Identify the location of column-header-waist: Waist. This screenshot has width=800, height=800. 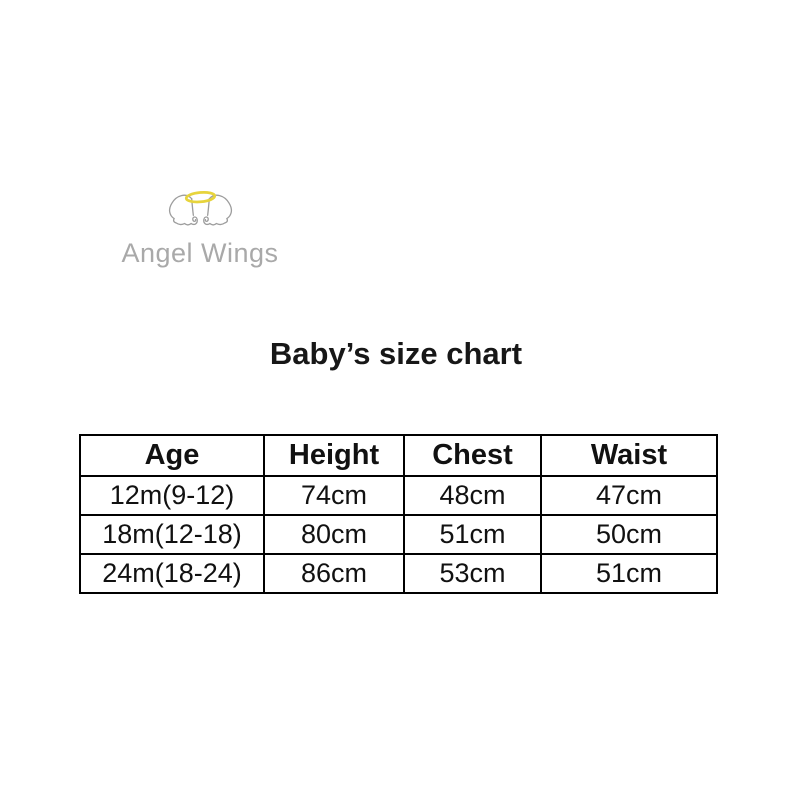
(629, 455).